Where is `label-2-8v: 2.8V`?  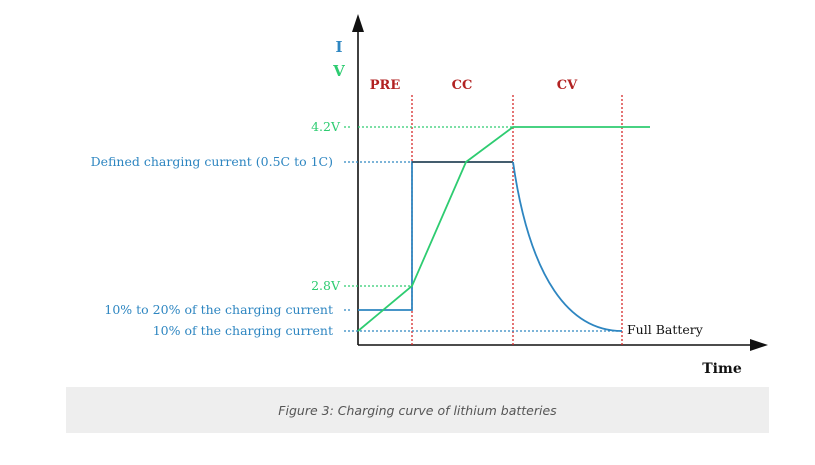 label-2-8v: 2.8V is located at coordinates (326, 285).